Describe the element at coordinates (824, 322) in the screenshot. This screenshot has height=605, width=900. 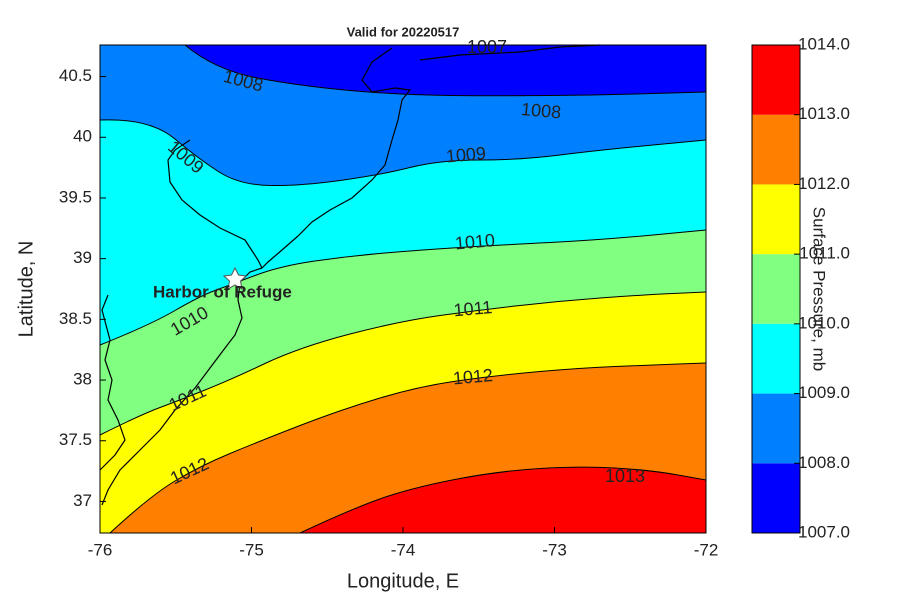
I see `colorbar-tick-label: 1010.0` at that location.